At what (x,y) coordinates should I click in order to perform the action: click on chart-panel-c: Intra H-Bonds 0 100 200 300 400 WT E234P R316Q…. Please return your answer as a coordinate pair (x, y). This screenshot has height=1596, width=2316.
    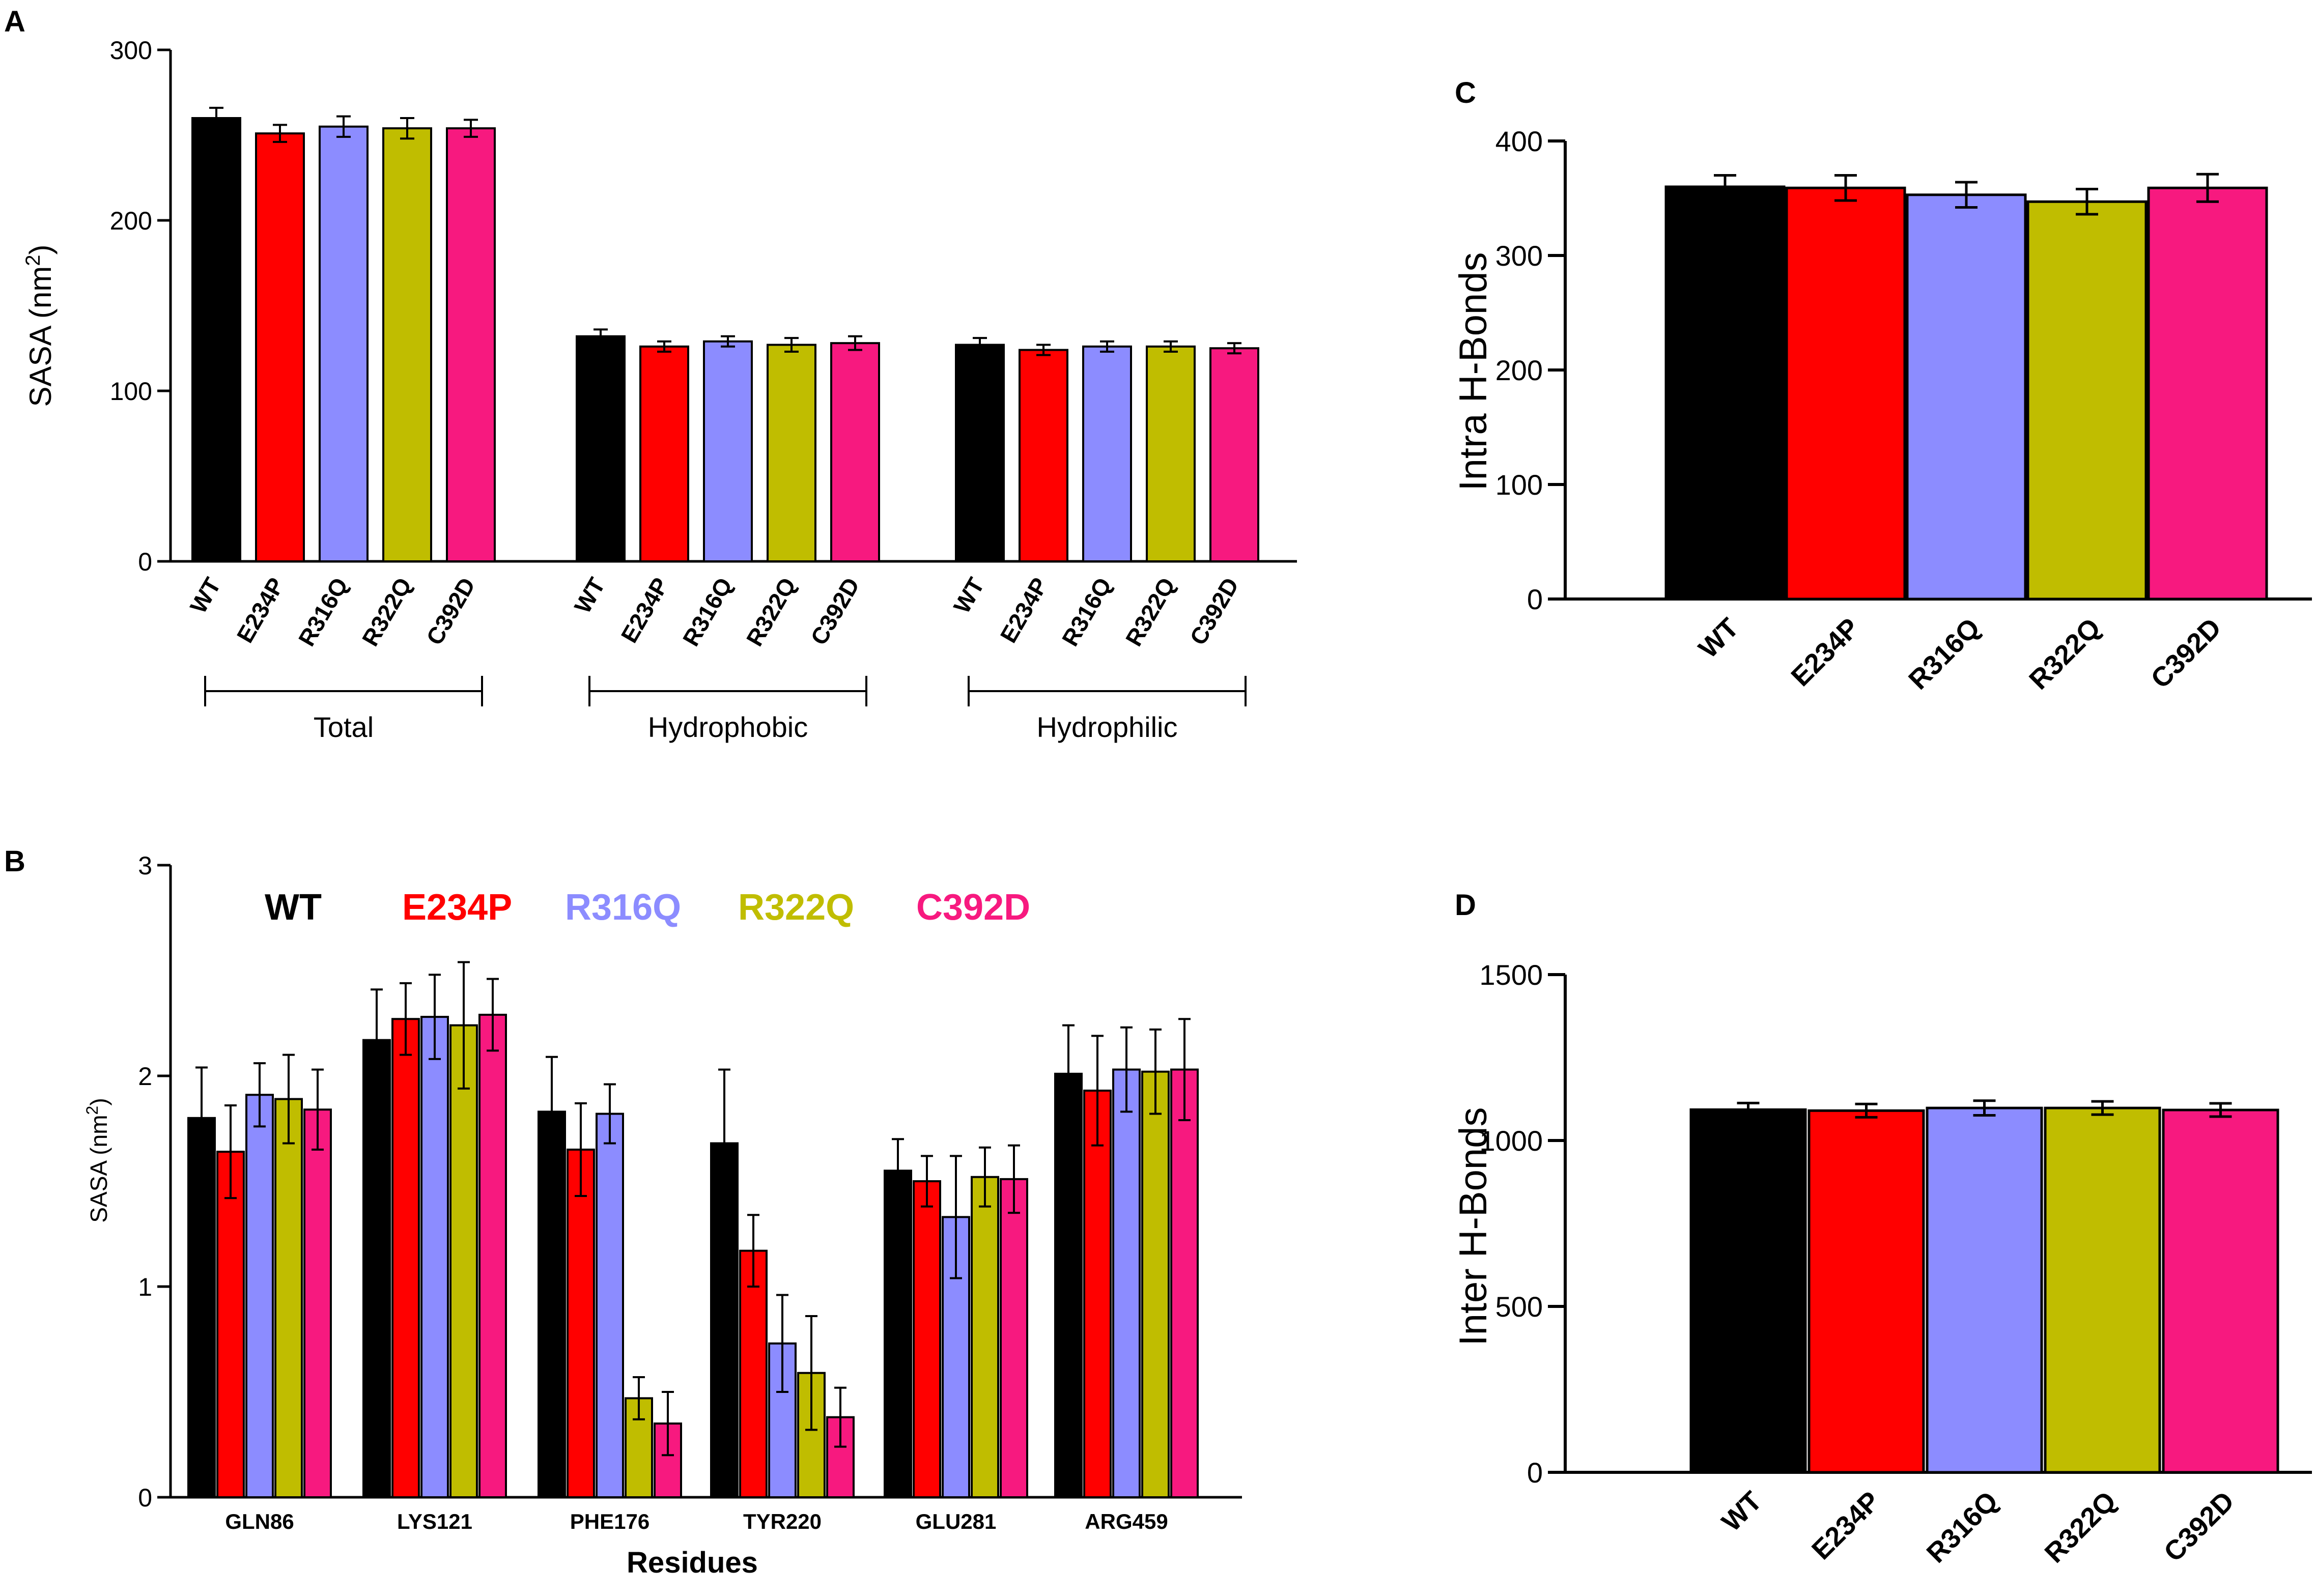
    Looking at the image, I should click on (1882, 410).